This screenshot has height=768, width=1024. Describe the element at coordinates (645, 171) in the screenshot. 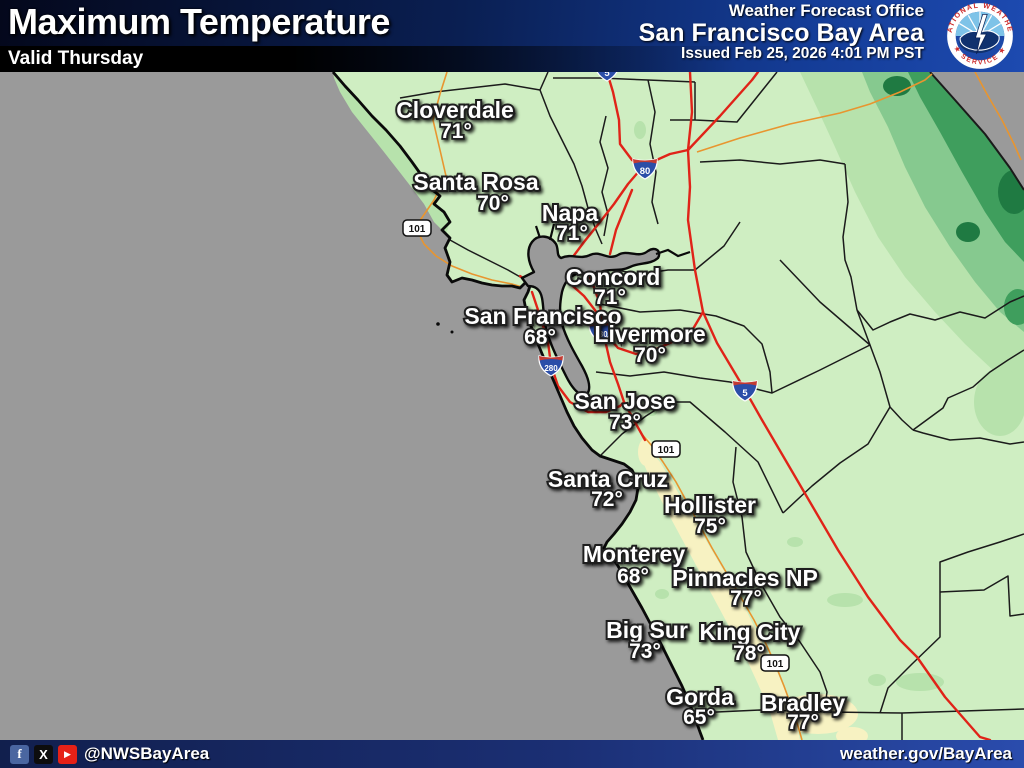

I see `shield-number: 80` at that location.